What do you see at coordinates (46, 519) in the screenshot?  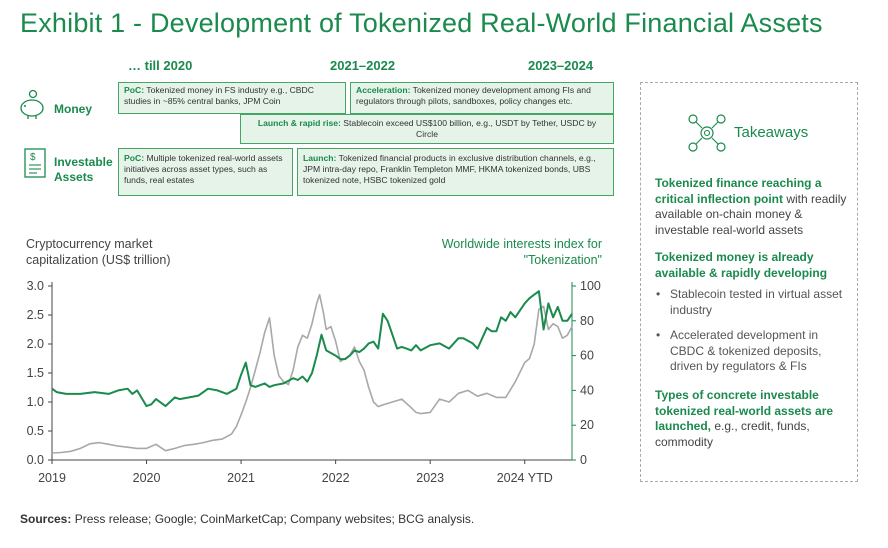 I see `sources-label: Sources:` at bounding box center [46, 519].